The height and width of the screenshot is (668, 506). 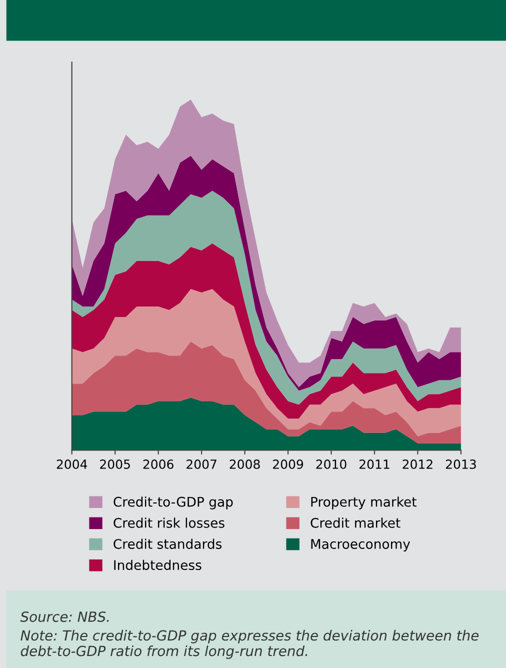 I want to click on legend-label: Credit risk losses, so click(x=169, y=523).